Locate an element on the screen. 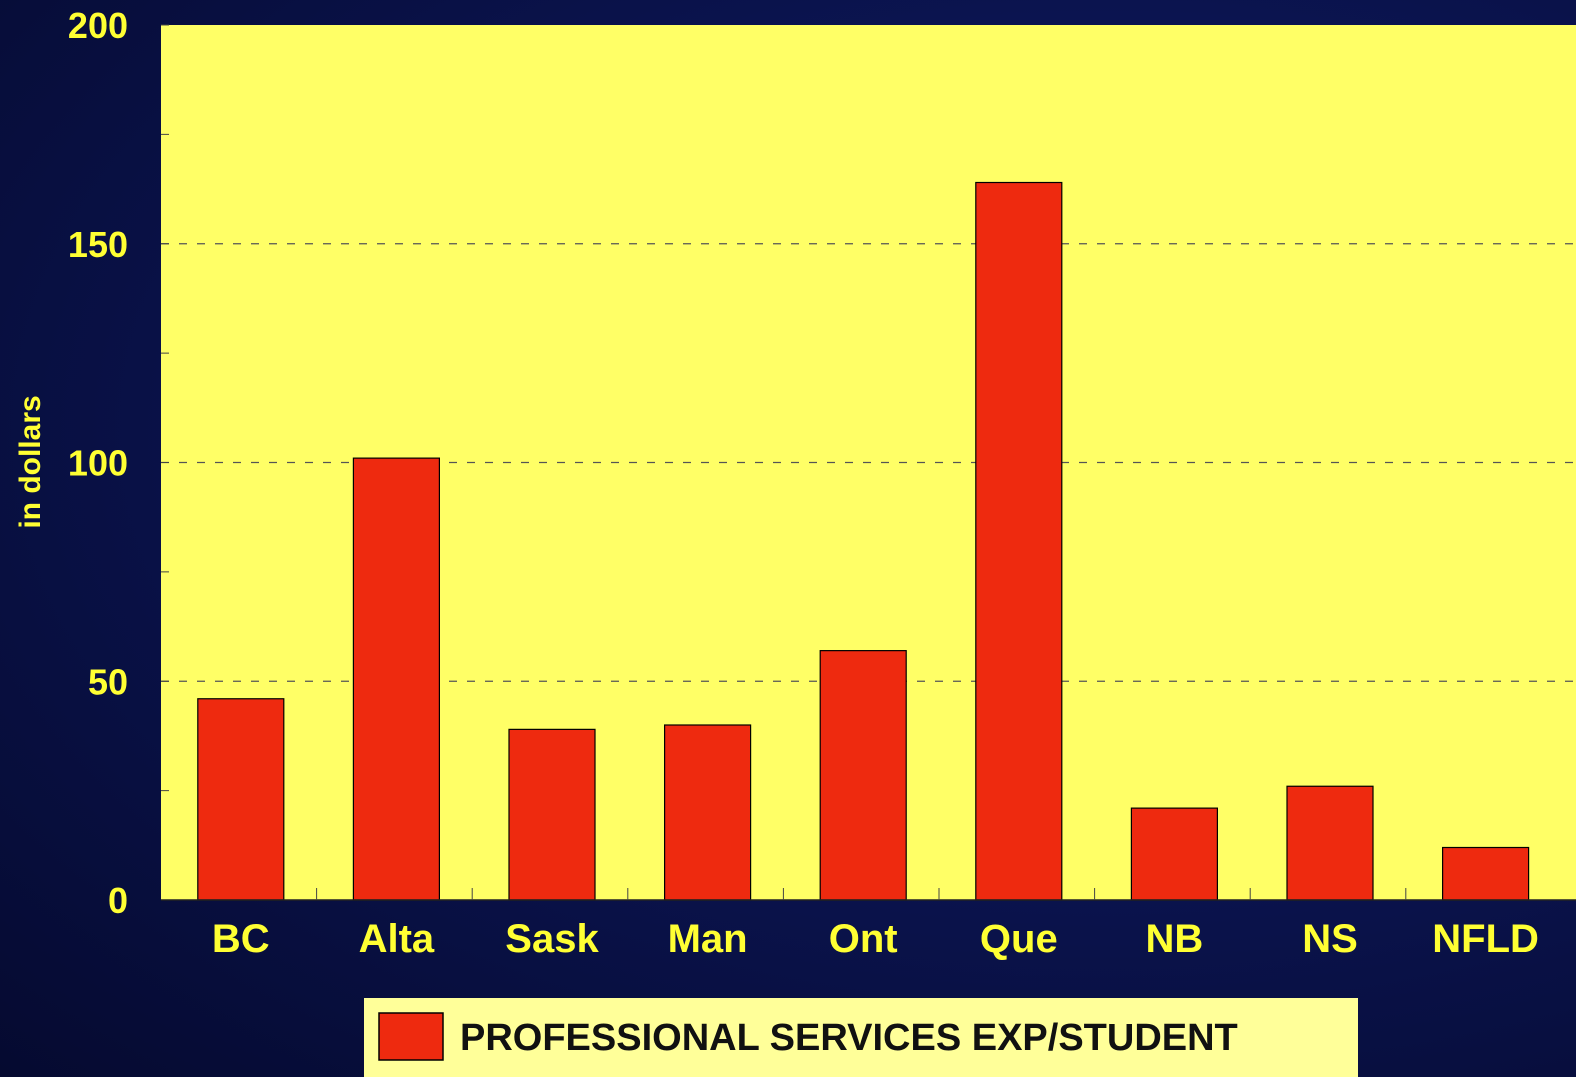 This screenshot has height=1077, width=1576. y-tick-label: 100 is located at coordinates (98, 463).